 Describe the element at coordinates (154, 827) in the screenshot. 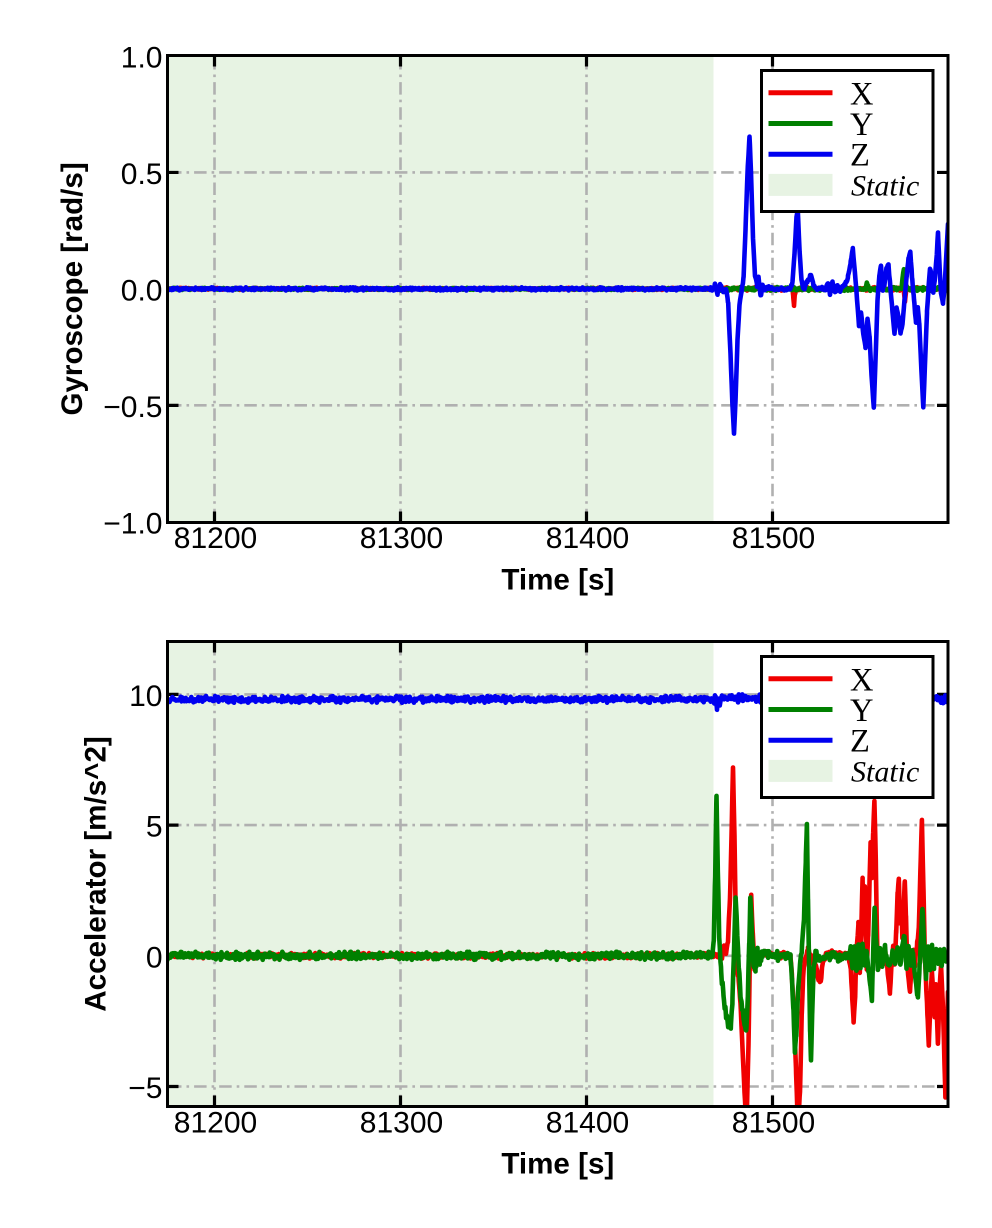

I see `svg-text: 5` at that location.